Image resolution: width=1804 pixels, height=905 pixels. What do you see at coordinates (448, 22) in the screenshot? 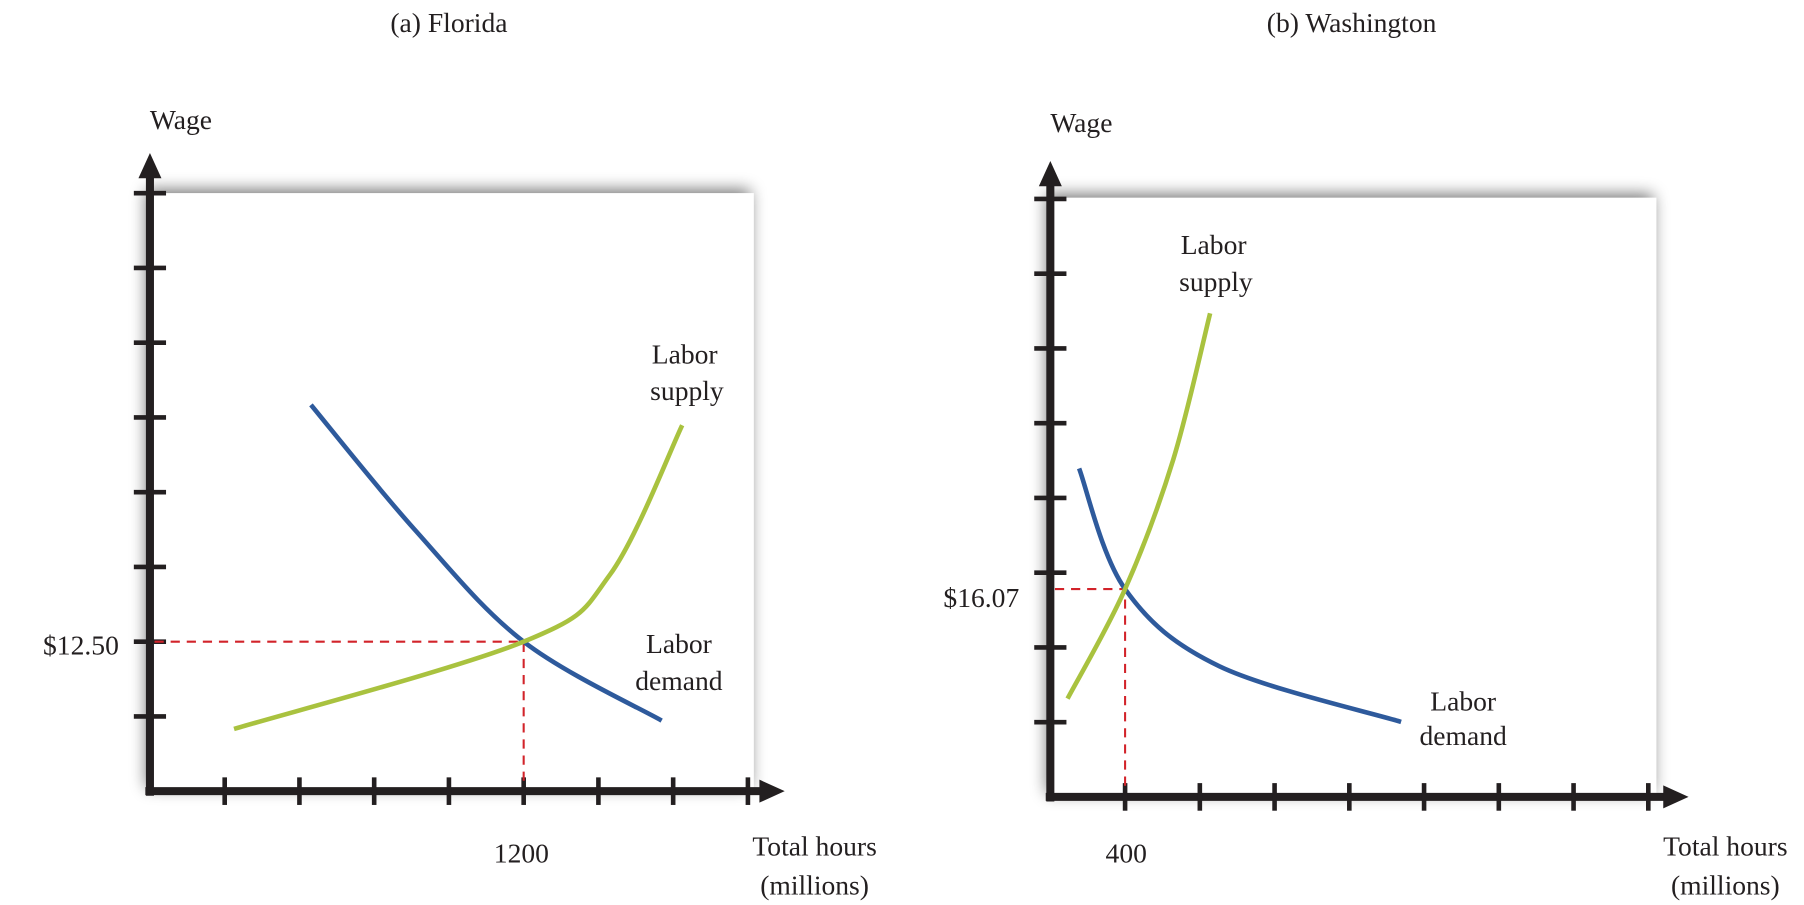
I see `chart-title: (a) Florida` at bounding box center [448, 22].